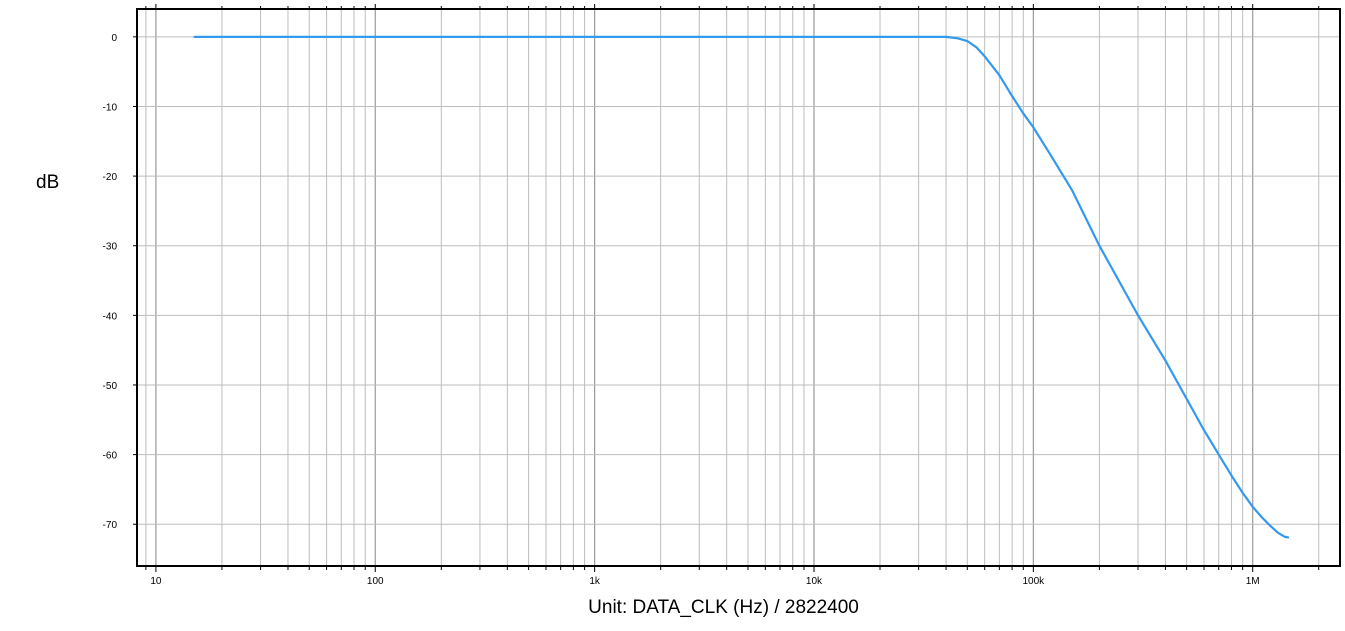 This screenshot has height=631, width=1345. Describe the element at coordinates (375, 581) in the screenshot. I see `x-tick-label: 100` at that location.